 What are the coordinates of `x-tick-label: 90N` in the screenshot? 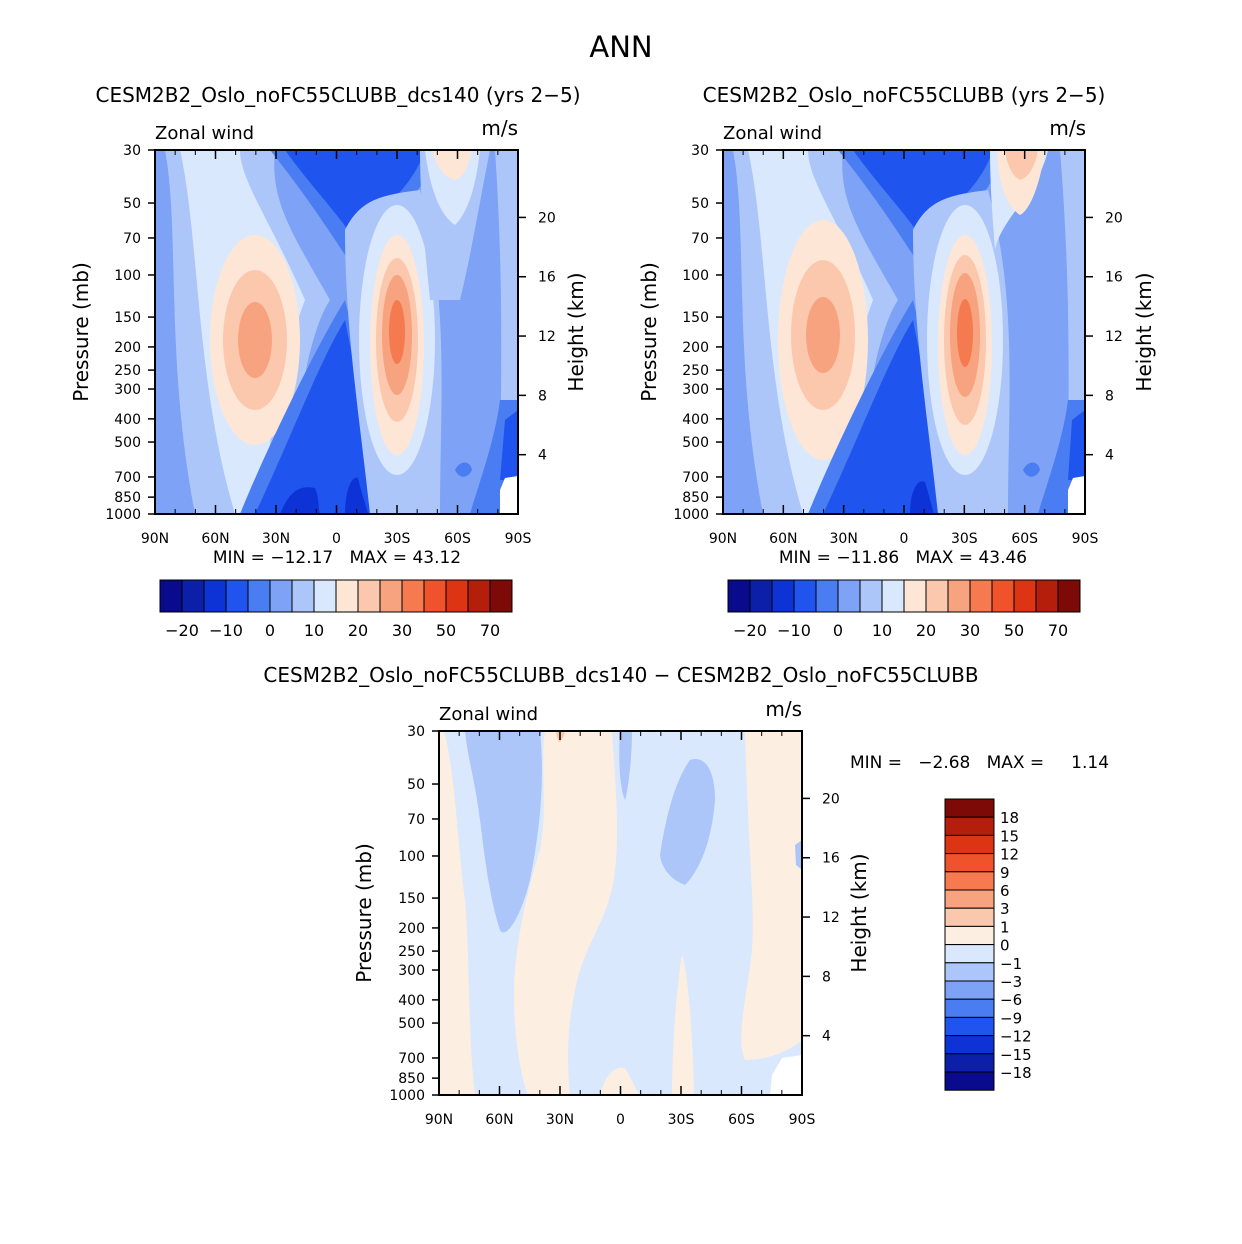 It's located at (155, 539).